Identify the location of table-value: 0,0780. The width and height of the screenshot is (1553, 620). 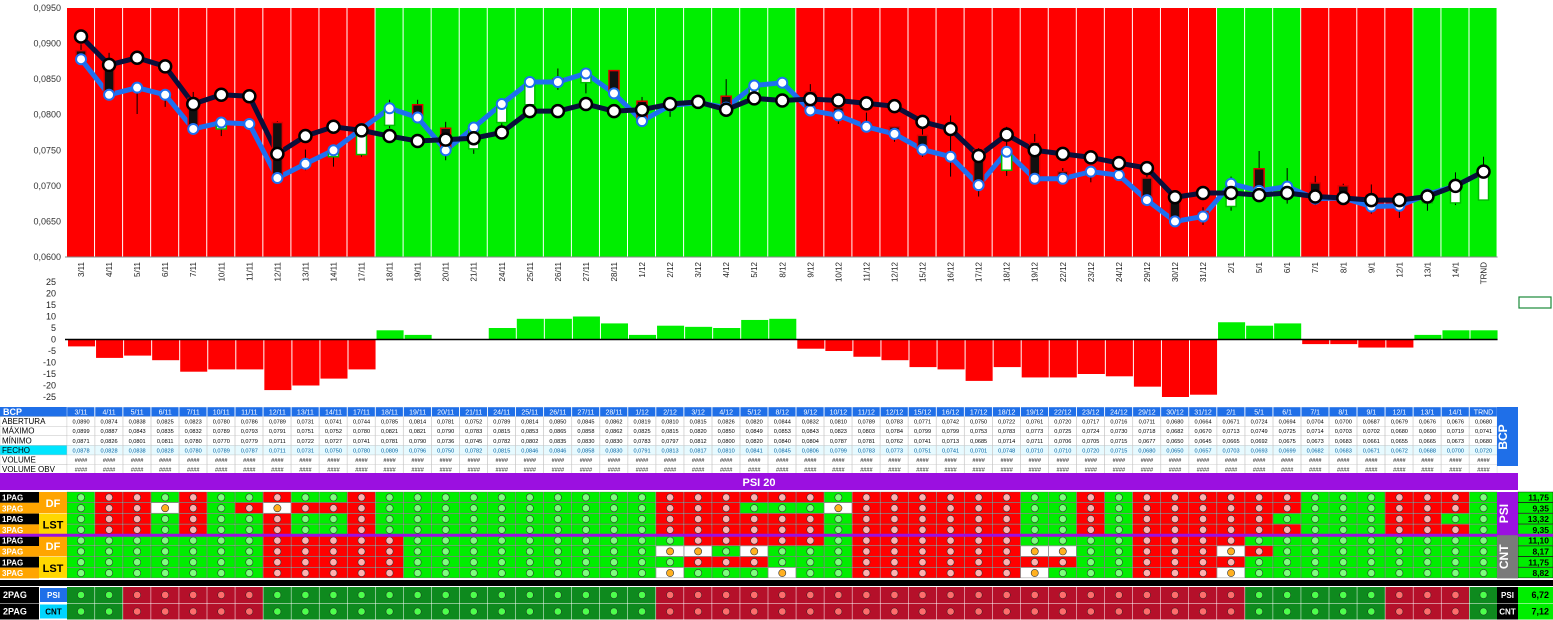
(193, 442).